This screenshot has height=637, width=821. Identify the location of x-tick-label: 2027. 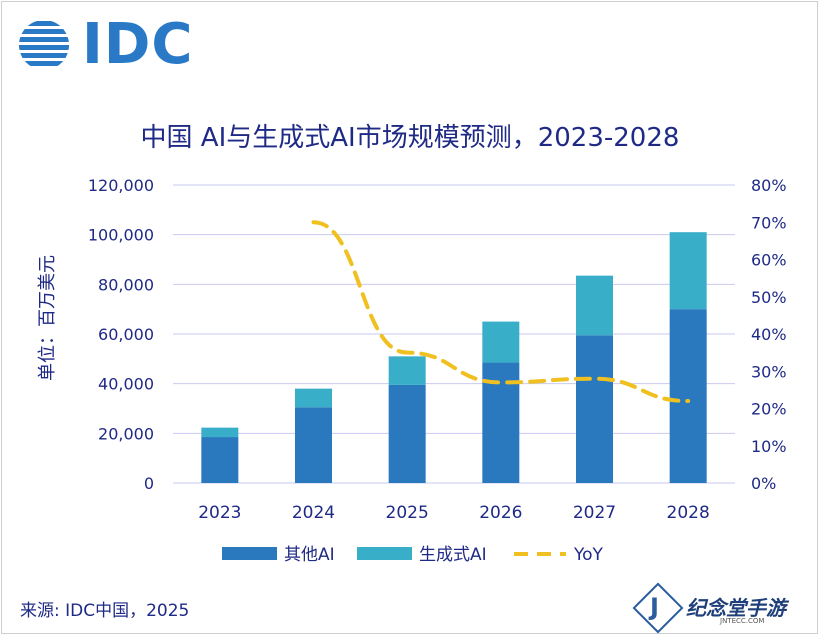
(594, 513).